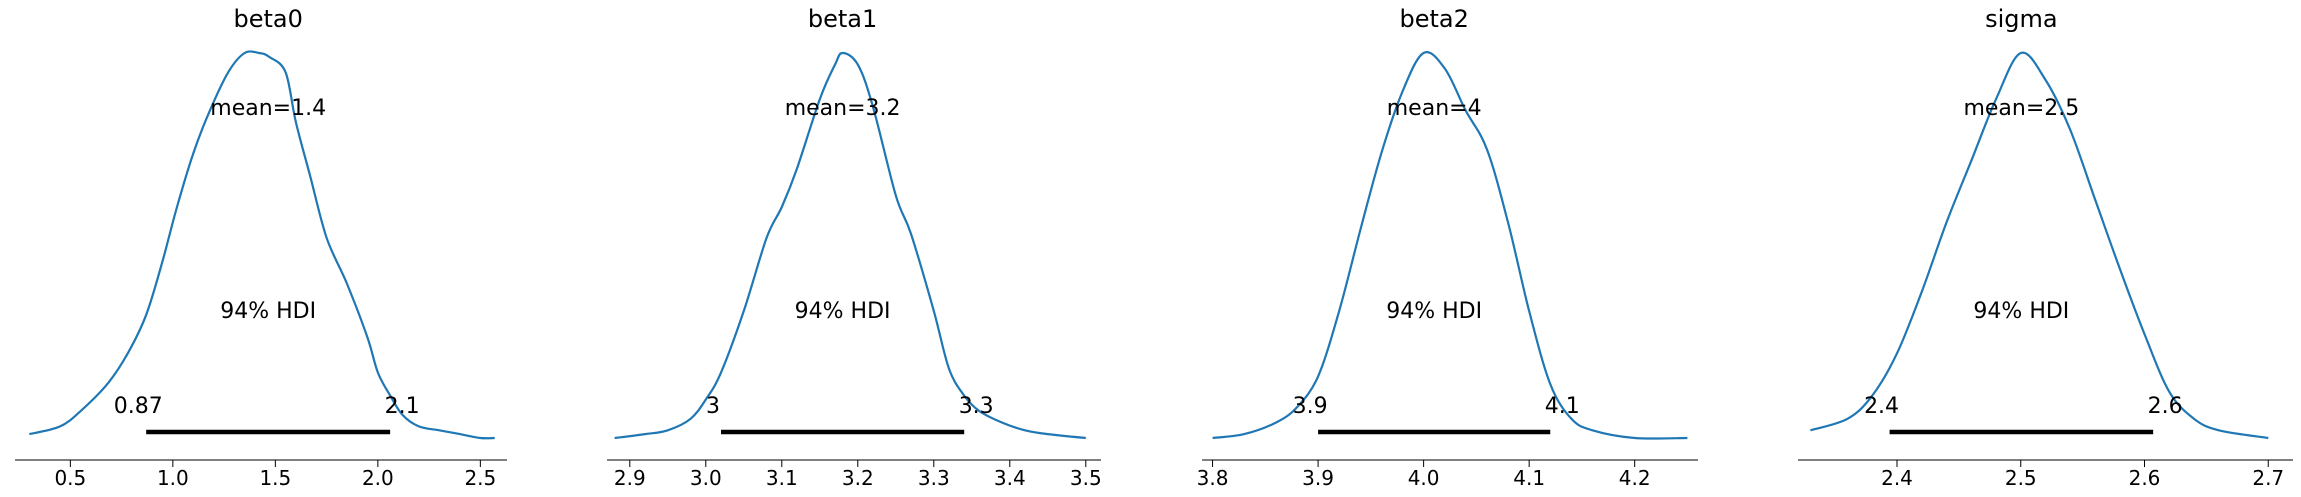  I want to click on hdi-low-label: 2.4, so click(1881, 406).